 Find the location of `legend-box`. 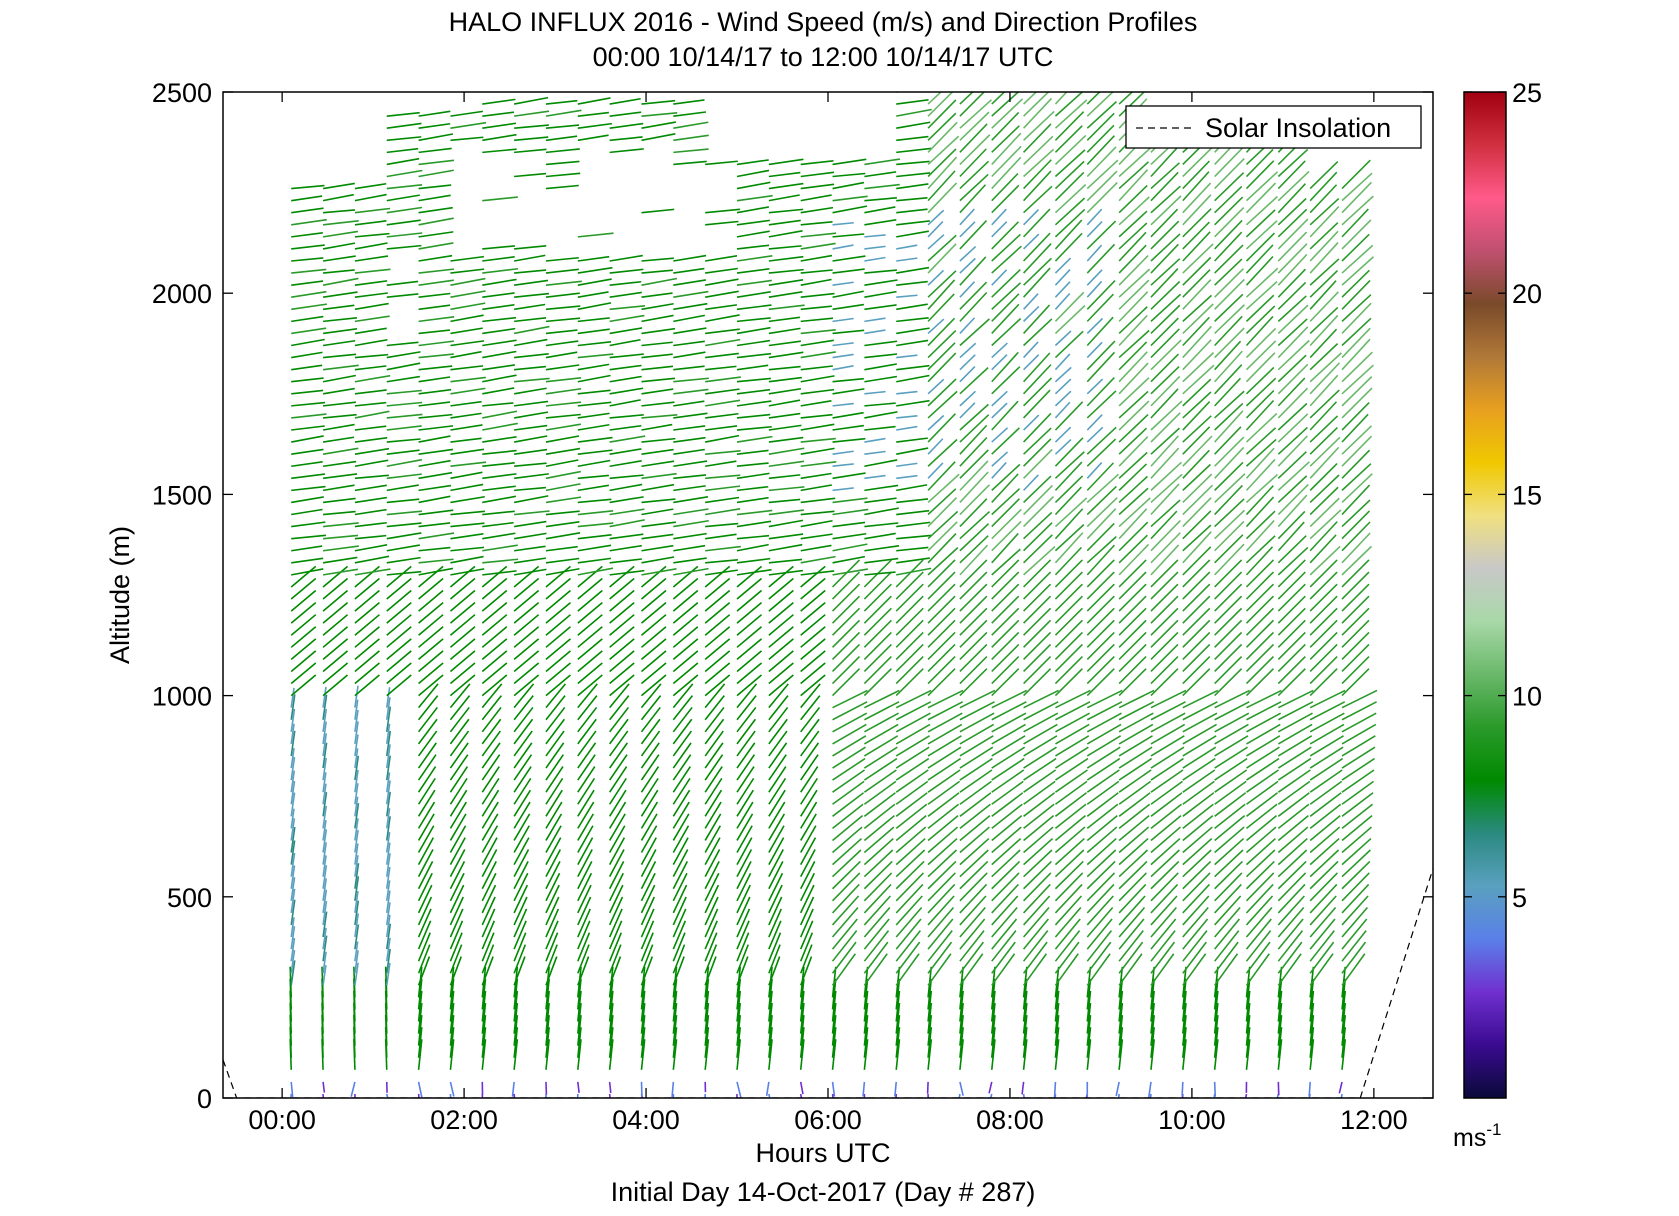

legend-box is located at coordinates (1273, 127).